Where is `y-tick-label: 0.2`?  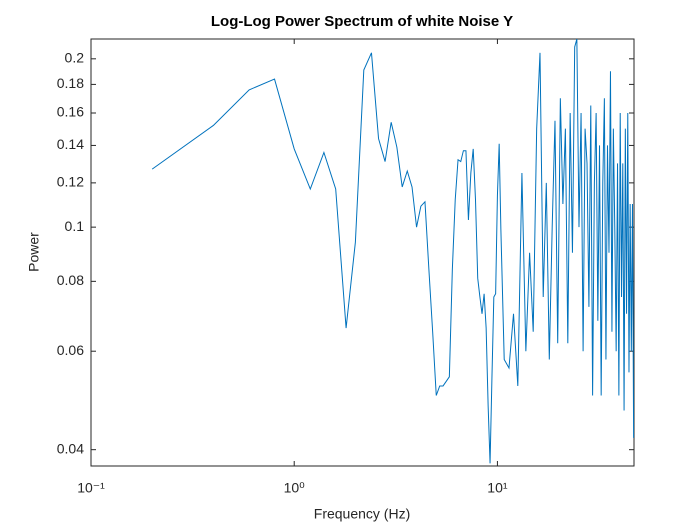
y-tick-label: 0.2 is located at coordinates (75, 58).